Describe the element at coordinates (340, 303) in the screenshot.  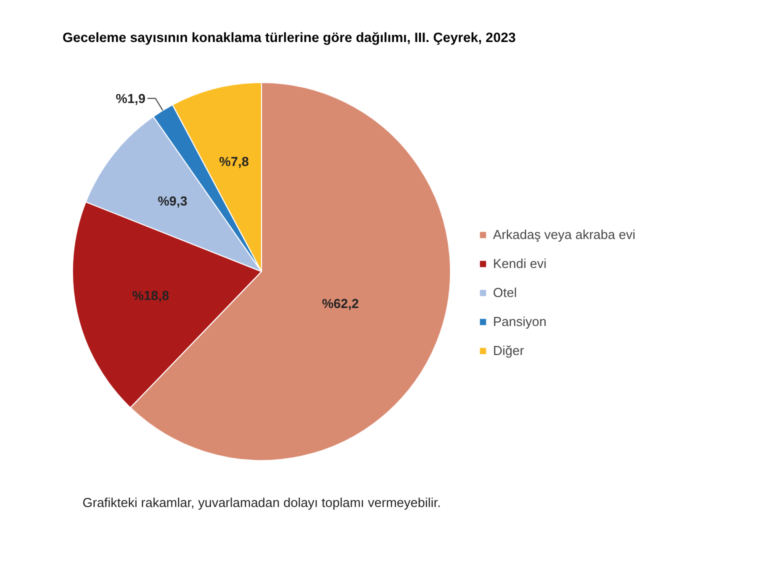
I see `data-label: %62,2` at that location.